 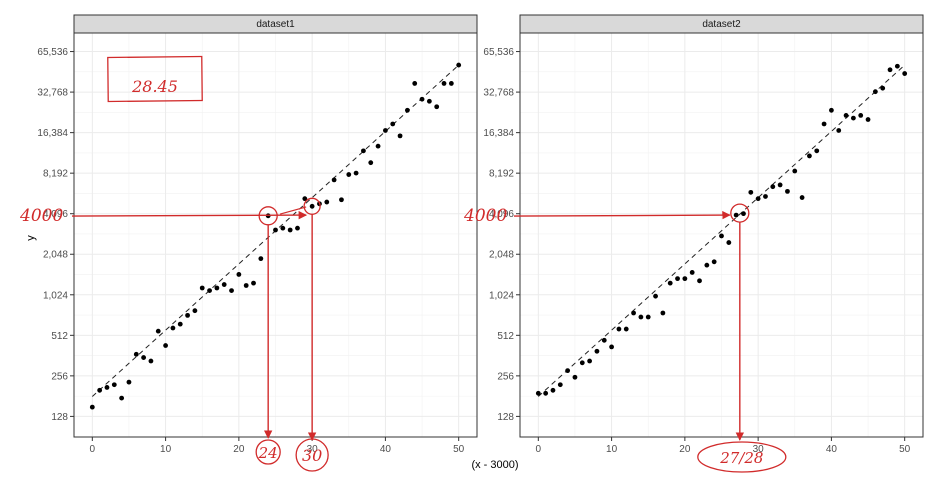 I want to click on y-tick-label: 4,096, so click(x=501, y=214).